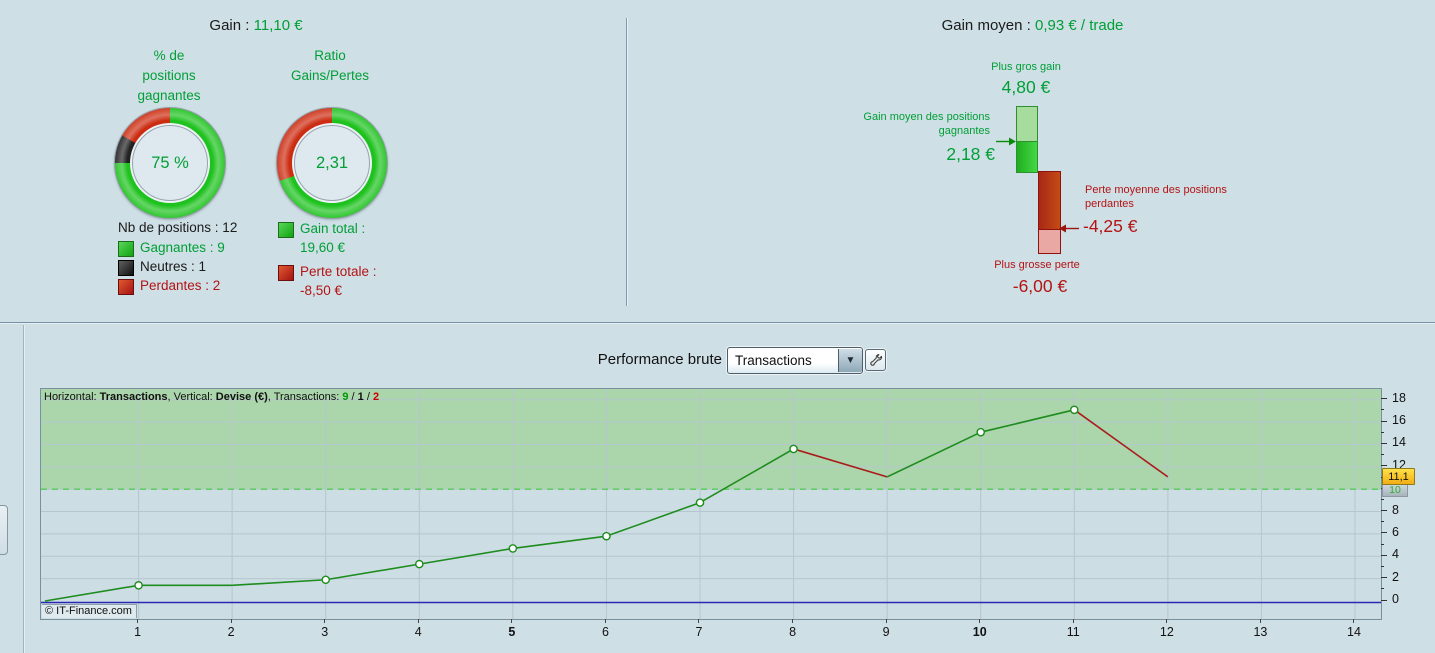 Image resolution: width=1435 pixels, height=653 pixels. I want to click on winning-positions-donut: 75 %, so click(170, 163).